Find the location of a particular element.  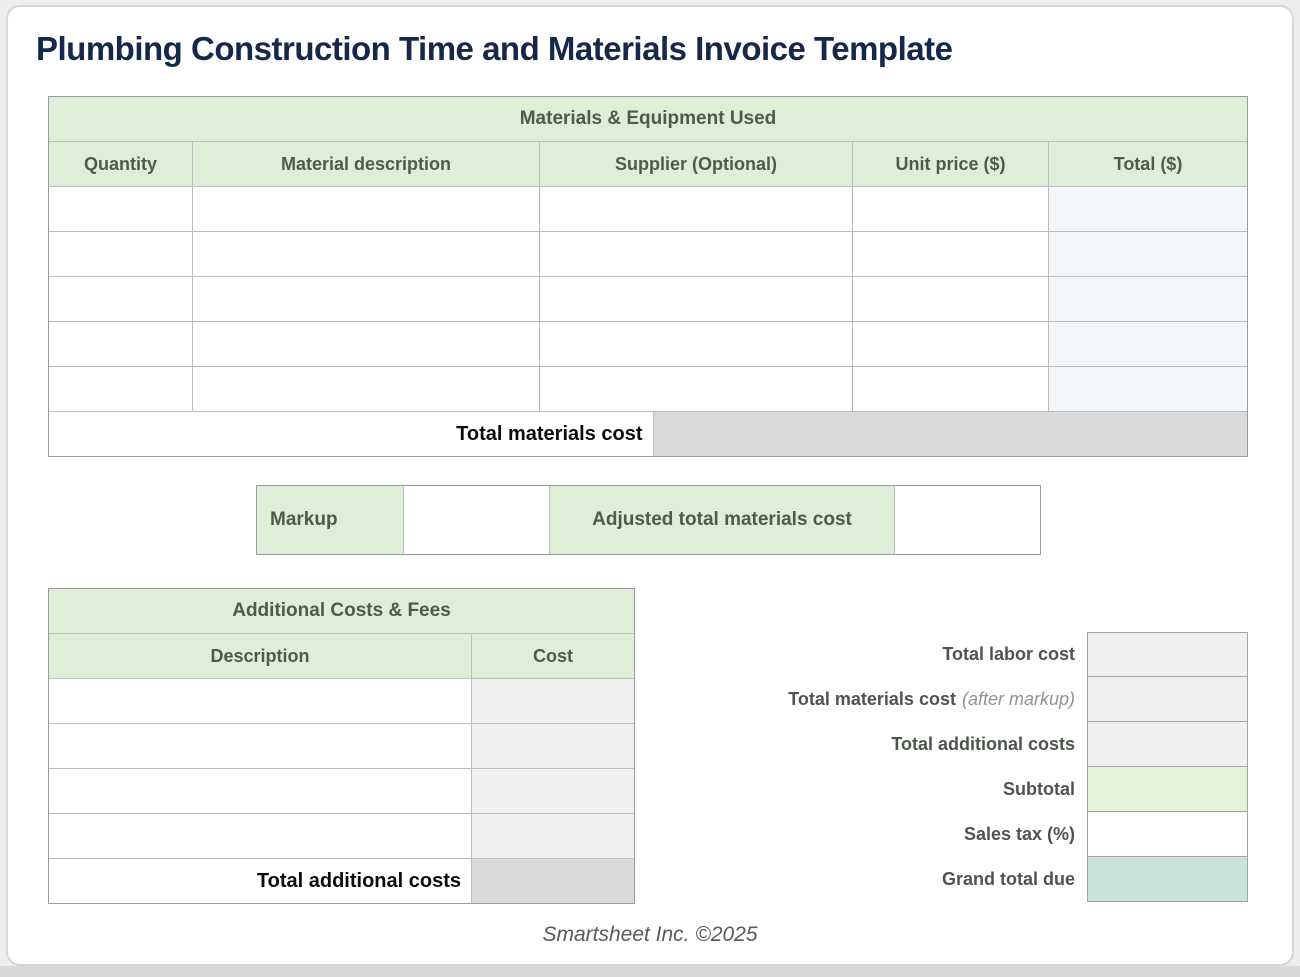

total-materials-cost-value is located at coordinates (949, 434).